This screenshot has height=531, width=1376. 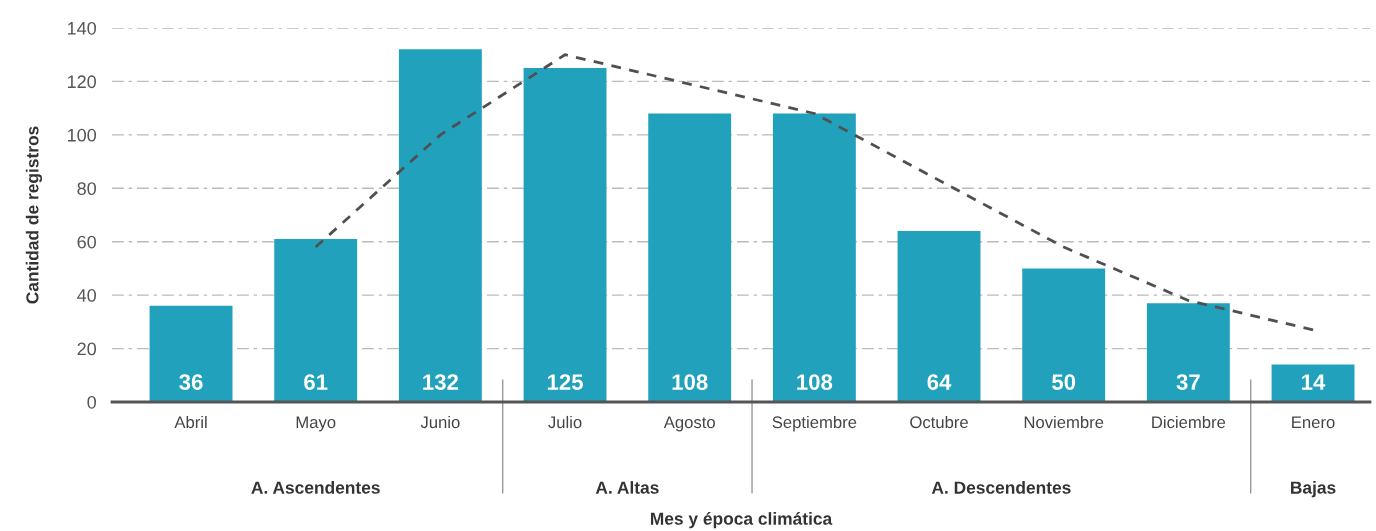 What do you see at coordinates (316, 382) in the screenshot?
I see `data-label: 61` at bounding box center [316, 382].